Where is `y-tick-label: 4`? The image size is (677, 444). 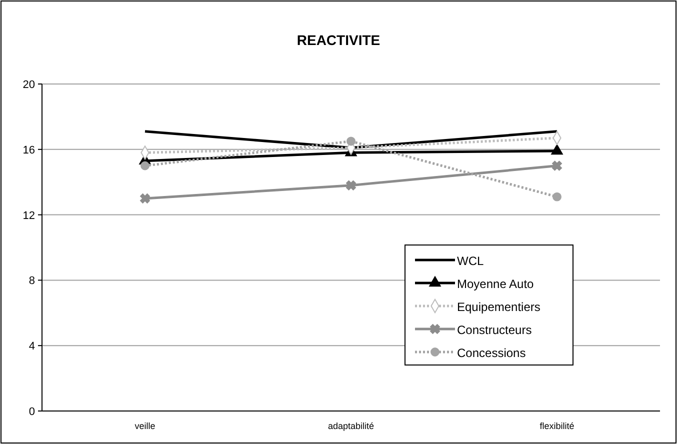 y-tick-label: 4 is located at coordinates (31, 346).